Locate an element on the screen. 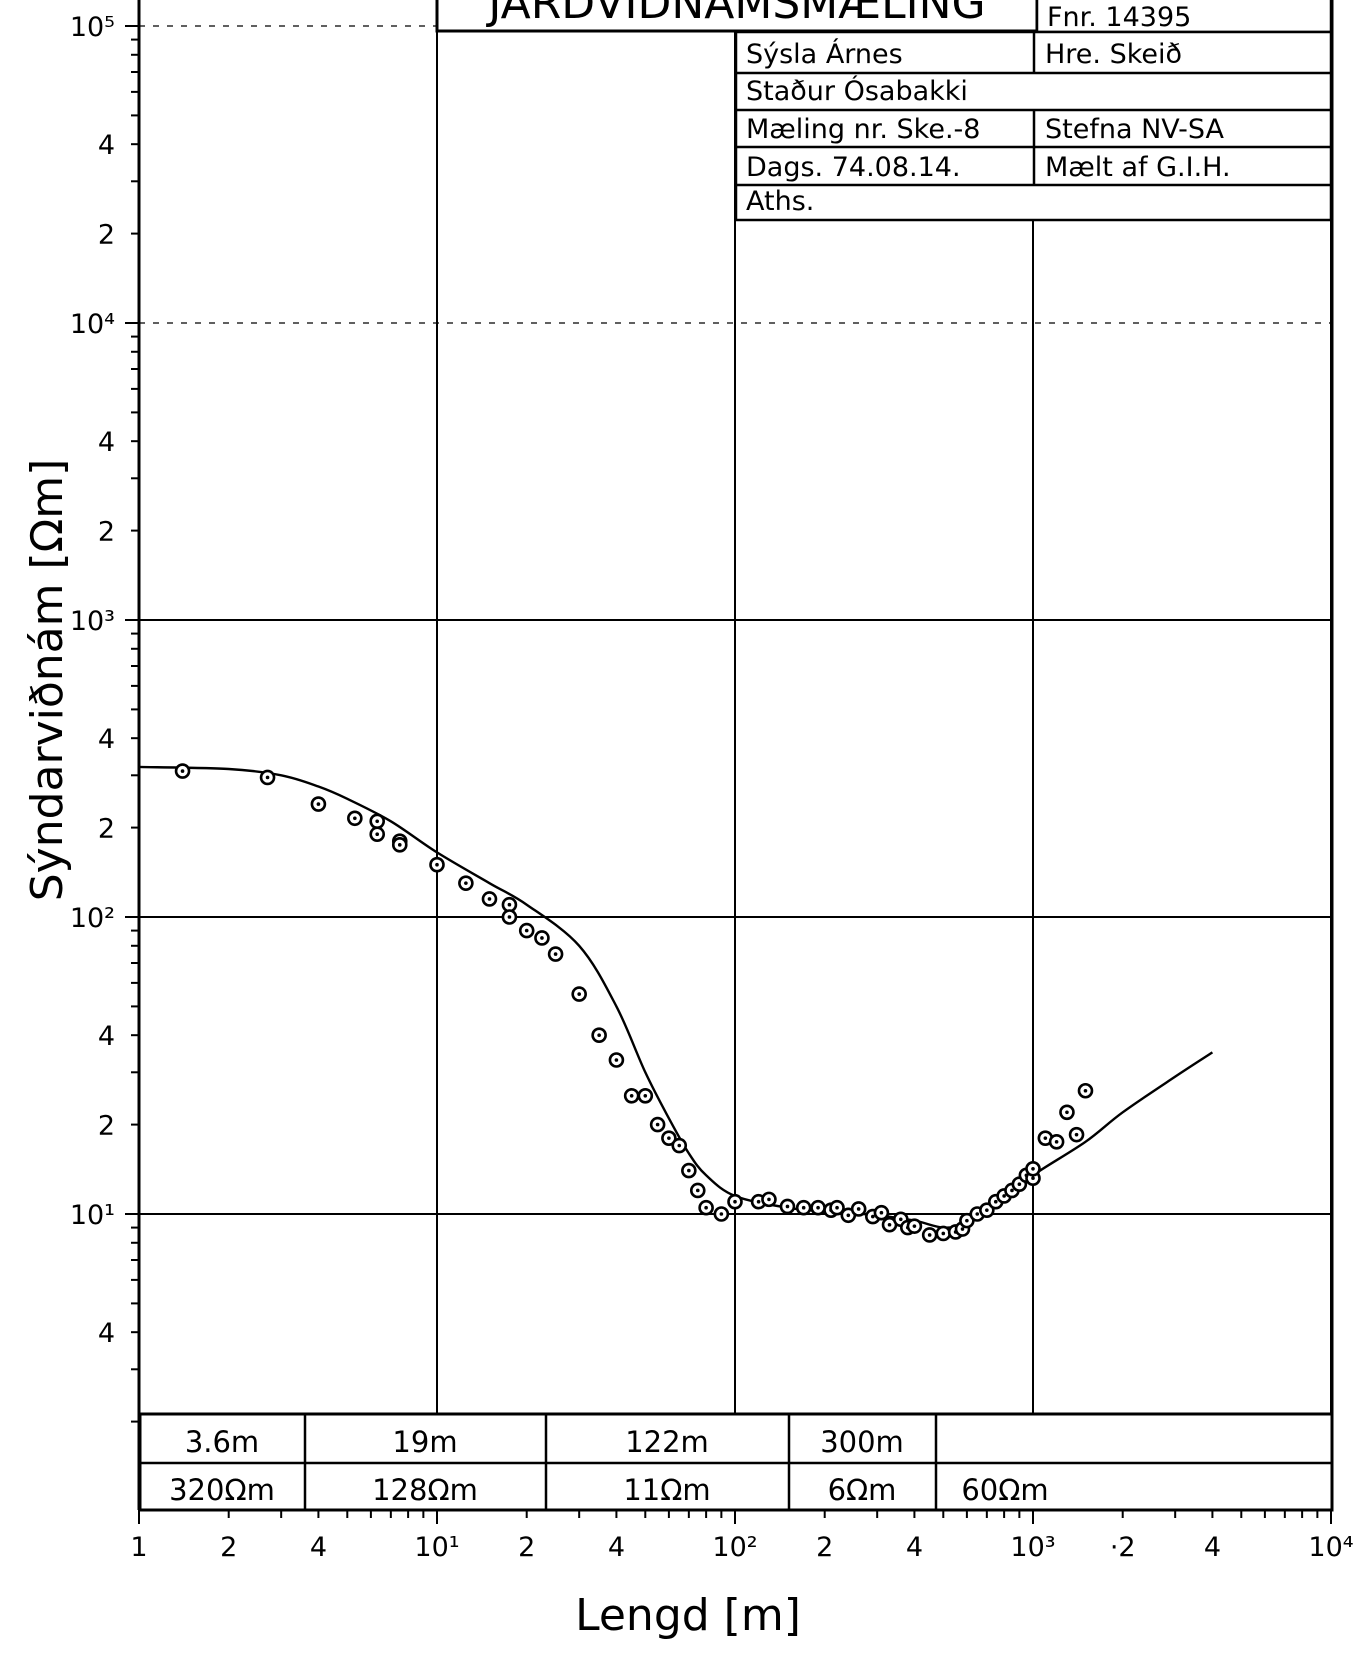 Image resolution: width=1368 pixels, height=1653 pixels. info-stadur: Staður Ósabakki is located at coordinates (857, 91).